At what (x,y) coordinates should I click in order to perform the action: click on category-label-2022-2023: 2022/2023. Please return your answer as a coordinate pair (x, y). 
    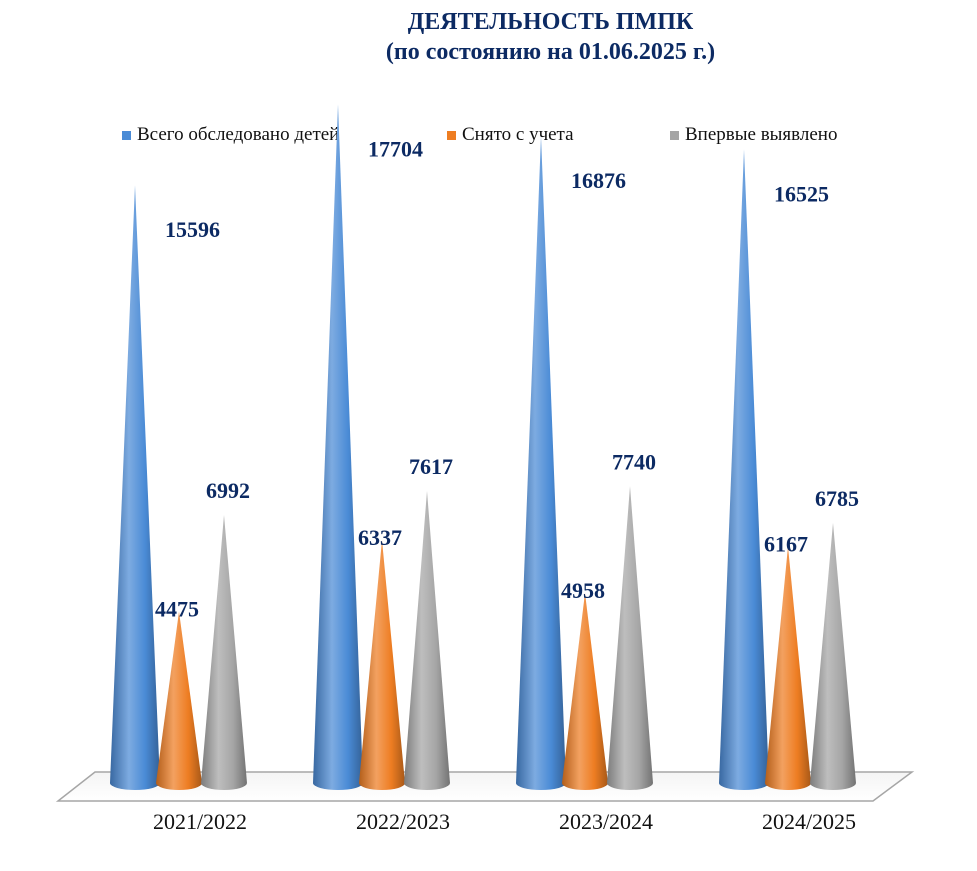
    Looking at the image, I should click on (403, 821).